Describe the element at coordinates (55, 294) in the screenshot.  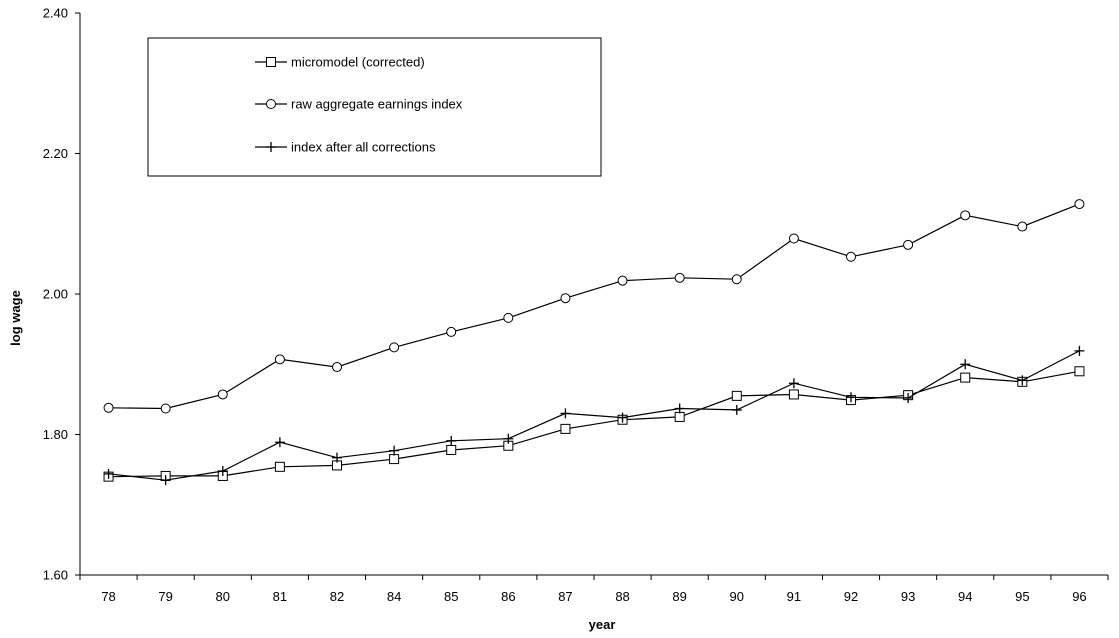
I see `y-tick-label: 2.00` at that location.